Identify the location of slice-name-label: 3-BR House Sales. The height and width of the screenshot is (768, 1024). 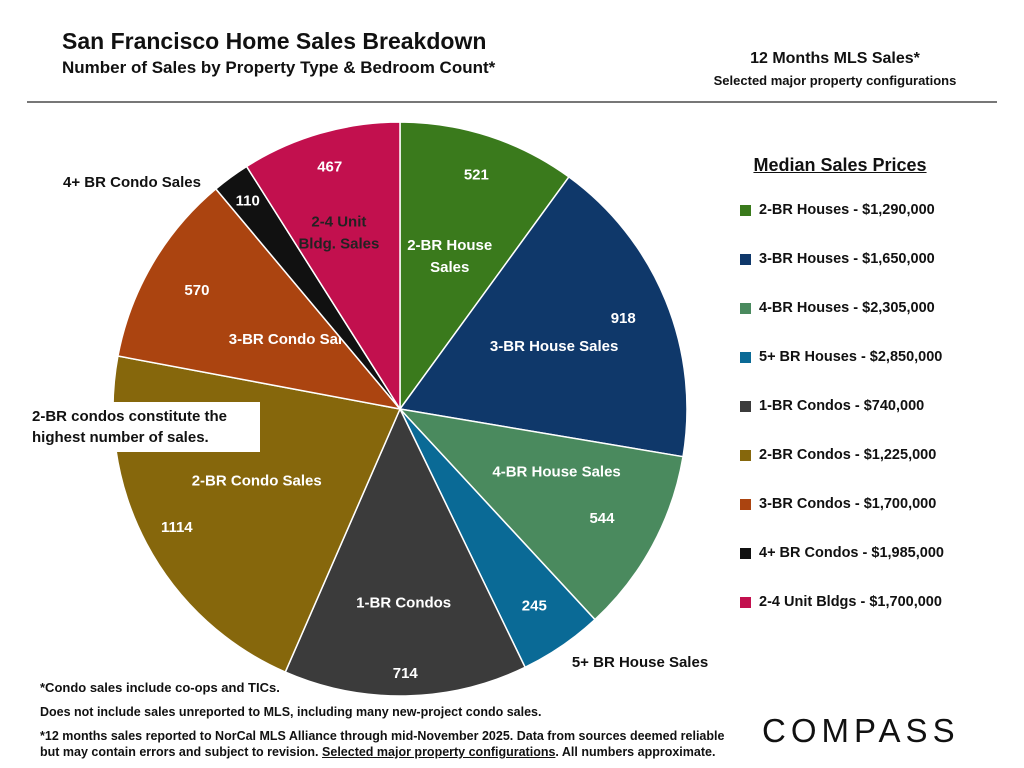
(554, 346).